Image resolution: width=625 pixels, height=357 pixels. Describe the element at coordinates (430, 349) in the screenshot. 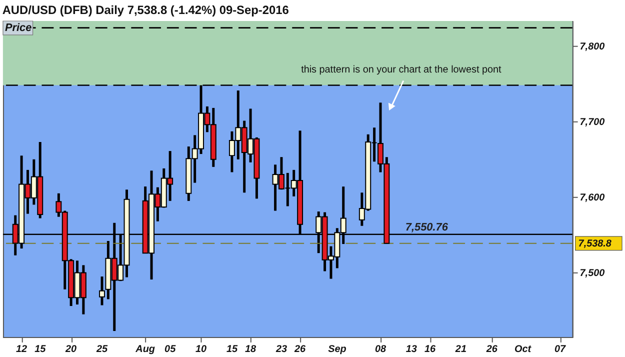

I see `x-tick-label: 16` at that location.